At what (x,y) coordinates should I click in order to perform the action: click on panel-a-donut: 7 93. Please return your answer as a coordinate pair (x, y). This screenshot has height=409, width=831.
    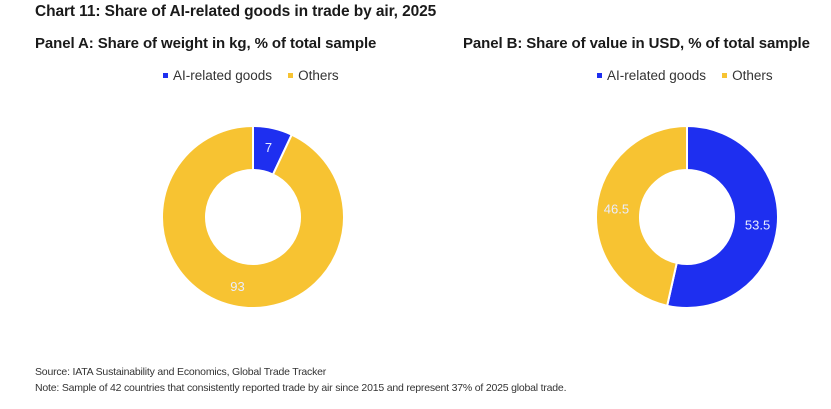
    Looking at the image, I should click on (253, 216).